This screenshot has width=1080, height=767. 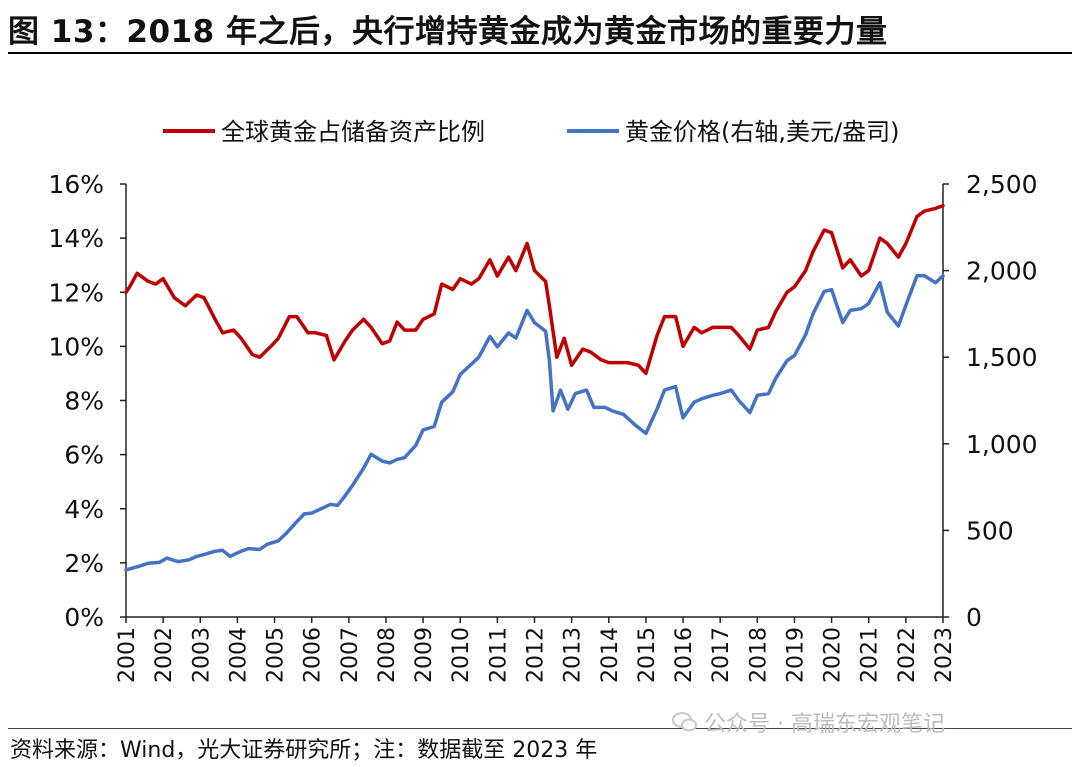 I want to click on y-left-tick-label: 14%, so click(x=76, y=238).